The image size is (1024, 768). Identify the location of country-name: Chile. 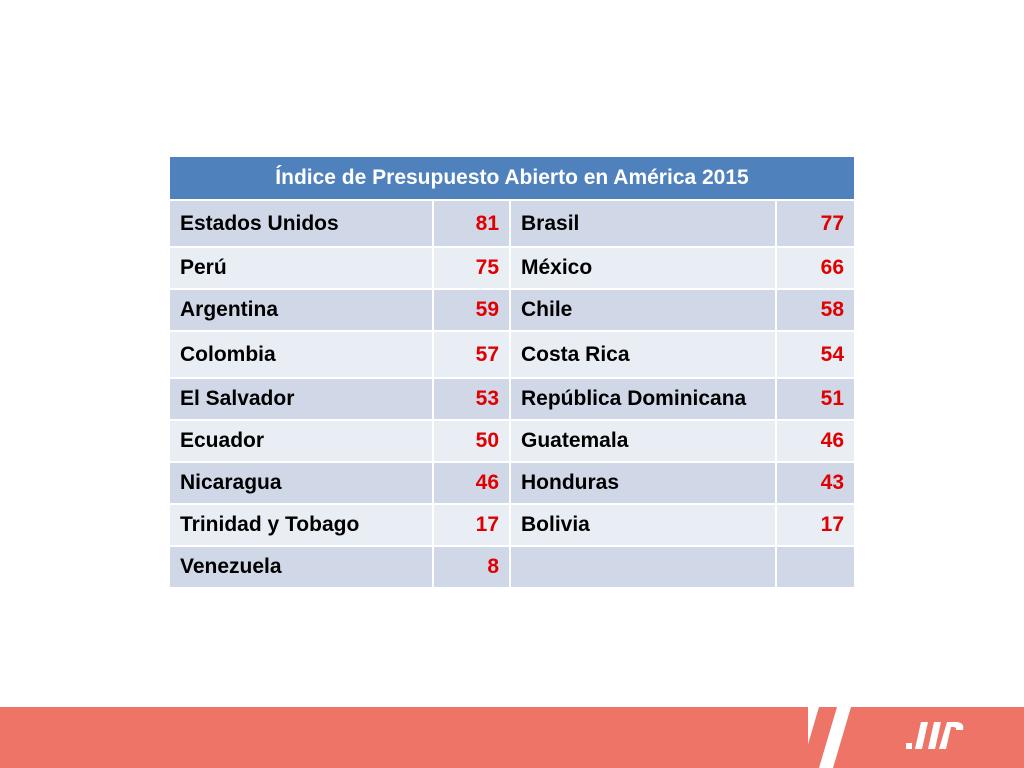
(644, 311).